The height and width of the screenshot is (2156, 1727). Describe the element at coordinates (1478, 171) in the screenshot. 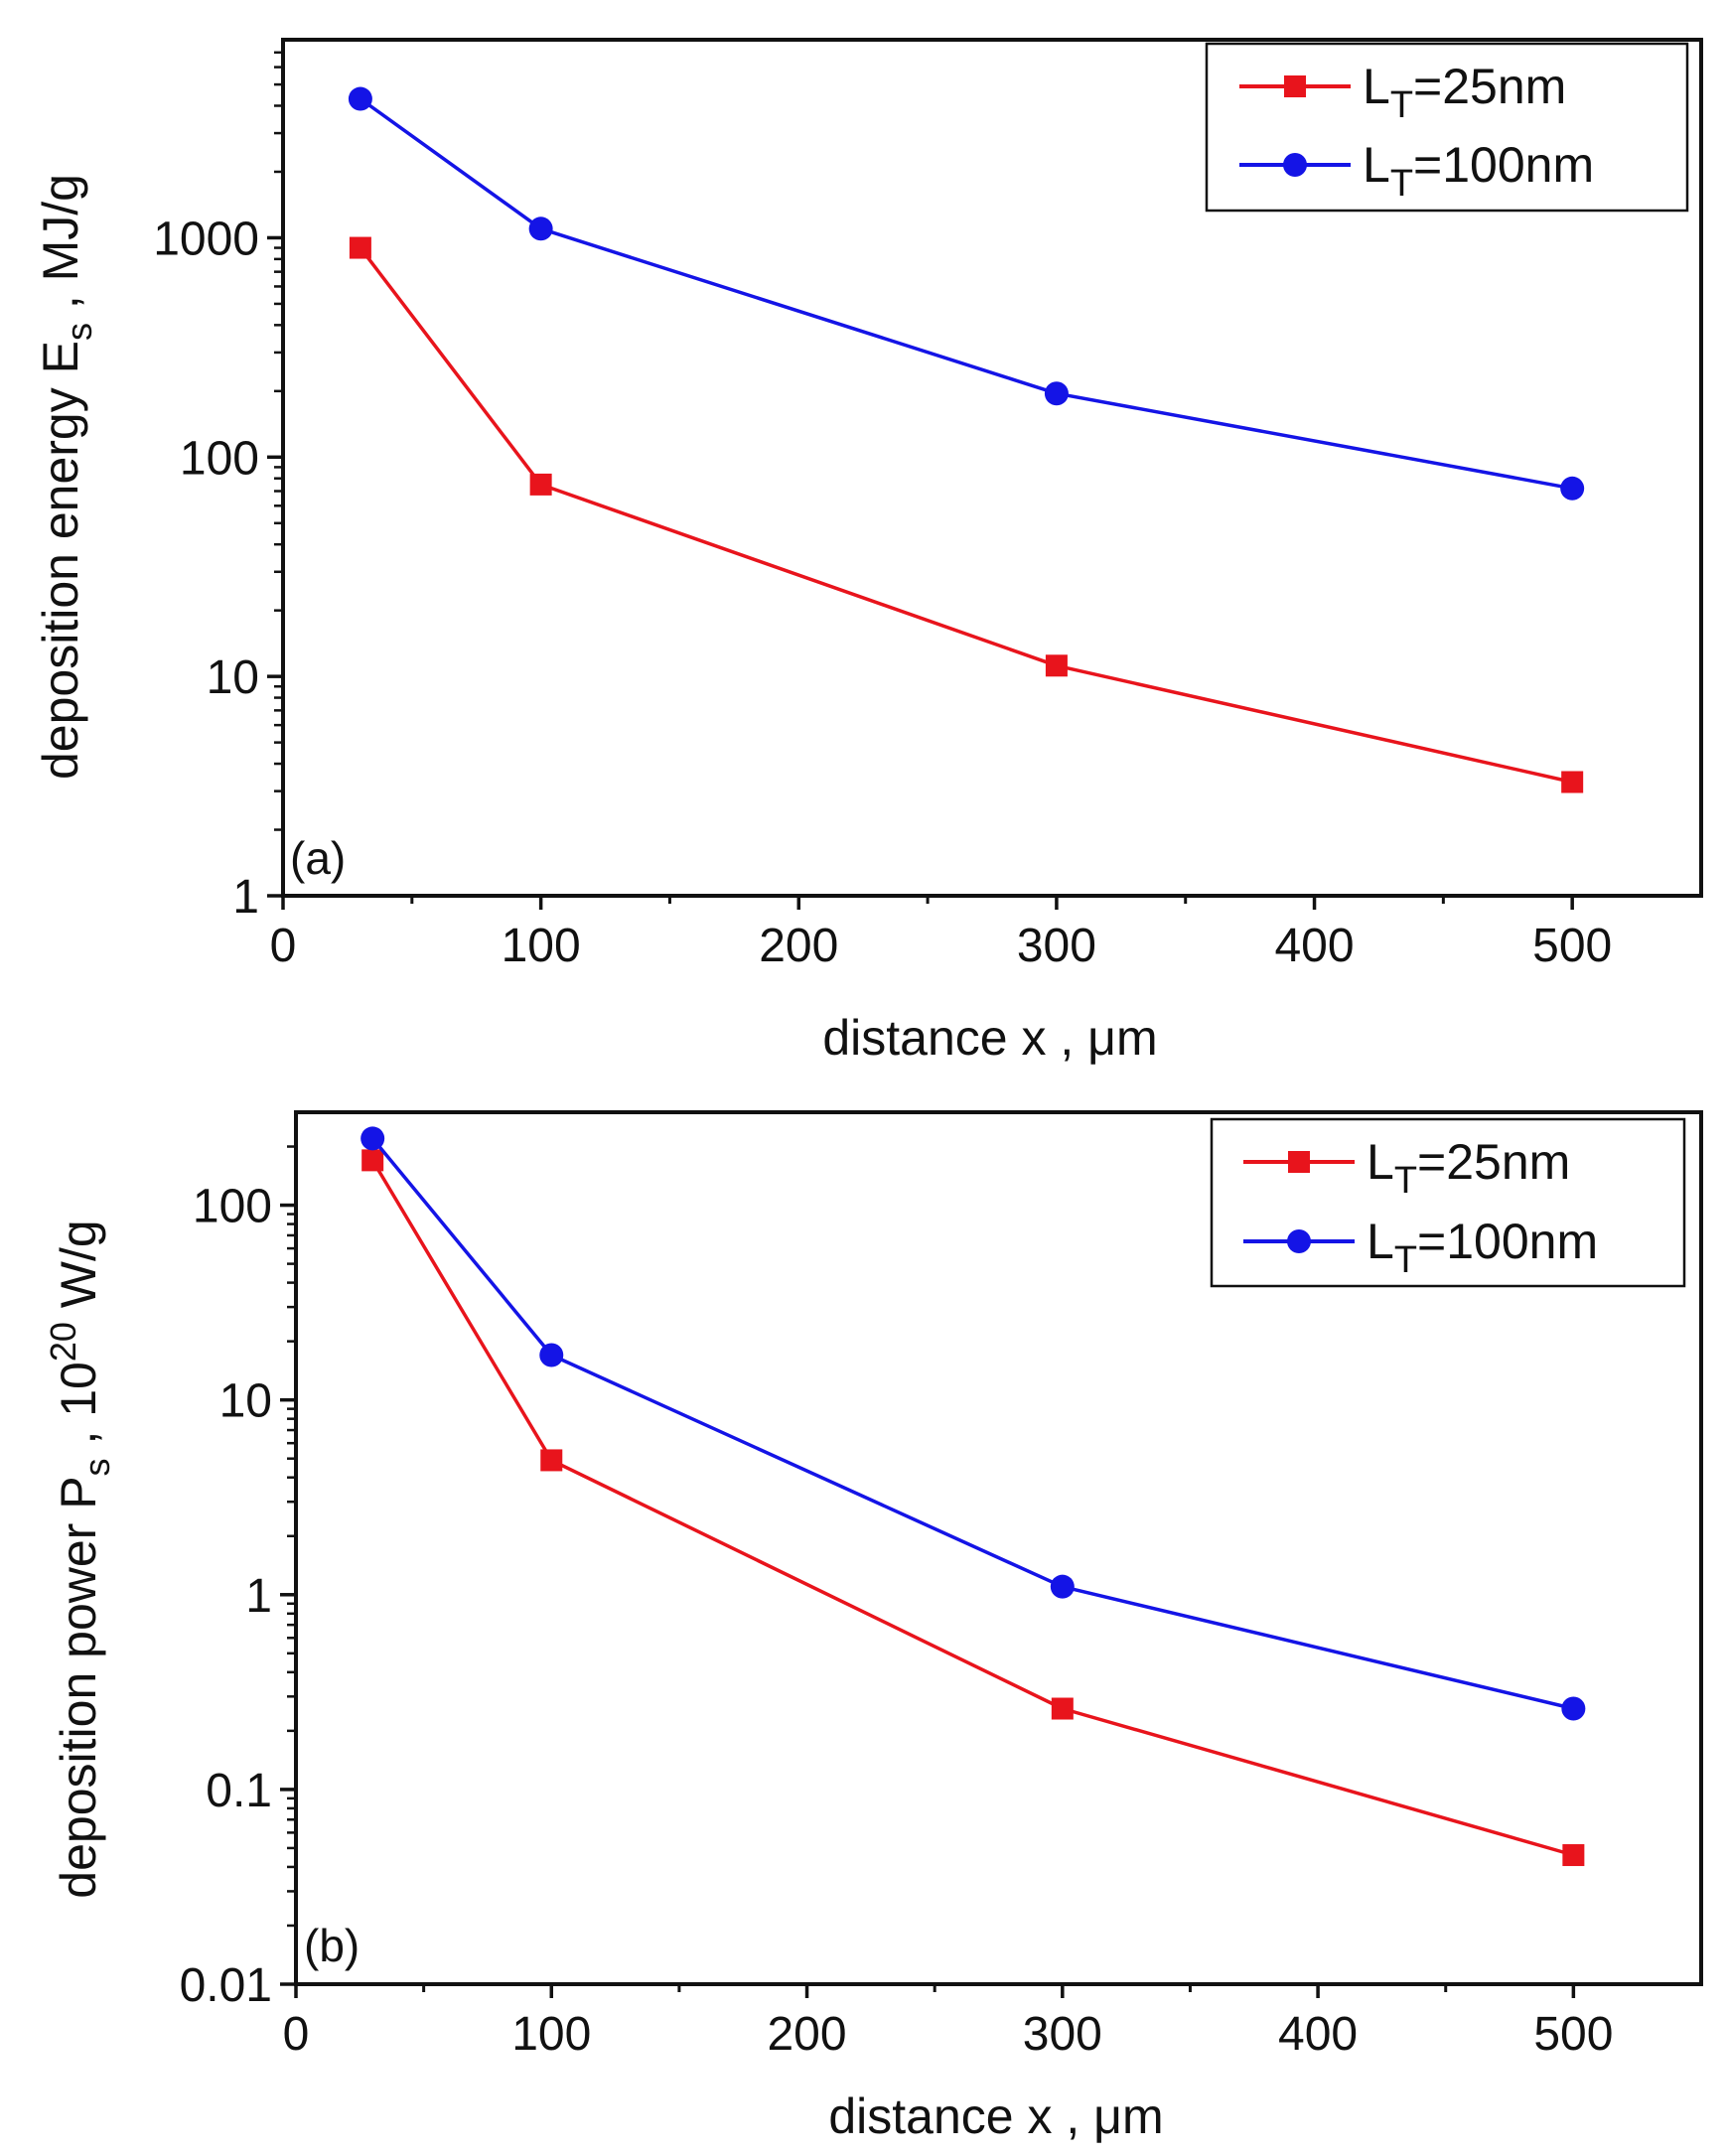

I see `panel-a-legend-label-2: LT=100nm` at that location.